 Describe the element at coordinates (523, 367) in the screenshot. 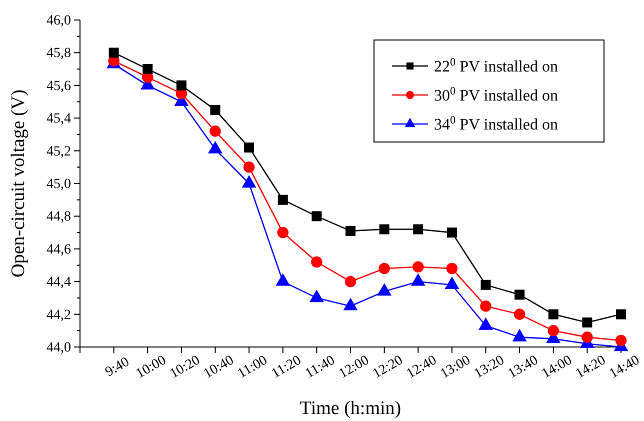

I see `x-tick-label: 13:40` at that location.